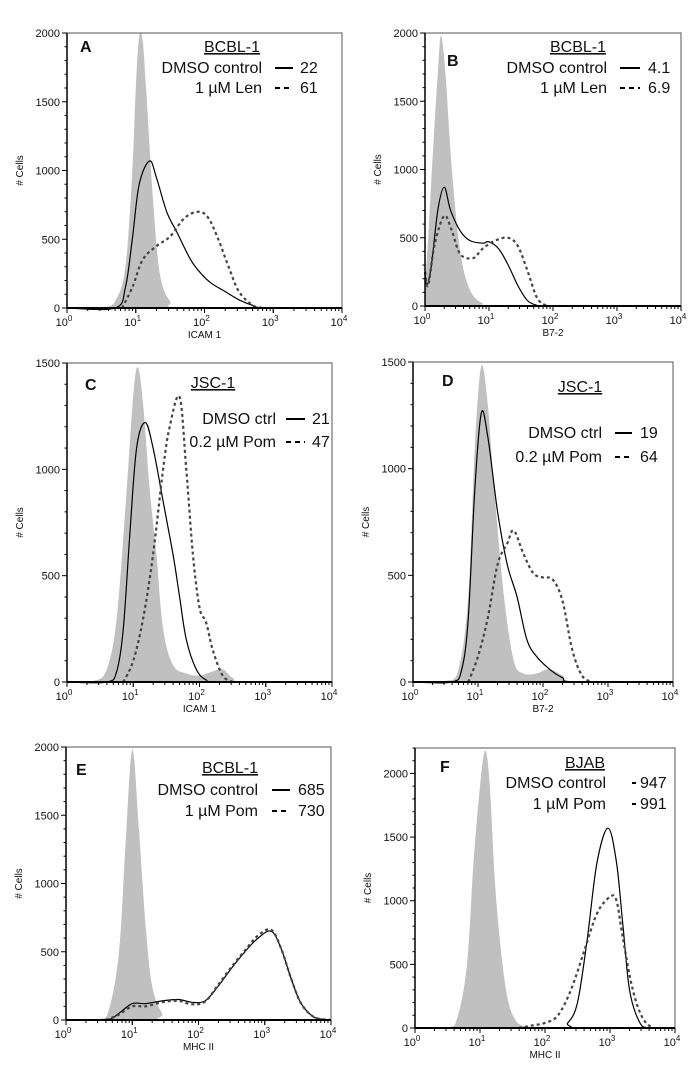 The height and width of the screenshot is (1076, 700). I want to click on legend-label: 0.2 µM Pom, so click(232, 442).